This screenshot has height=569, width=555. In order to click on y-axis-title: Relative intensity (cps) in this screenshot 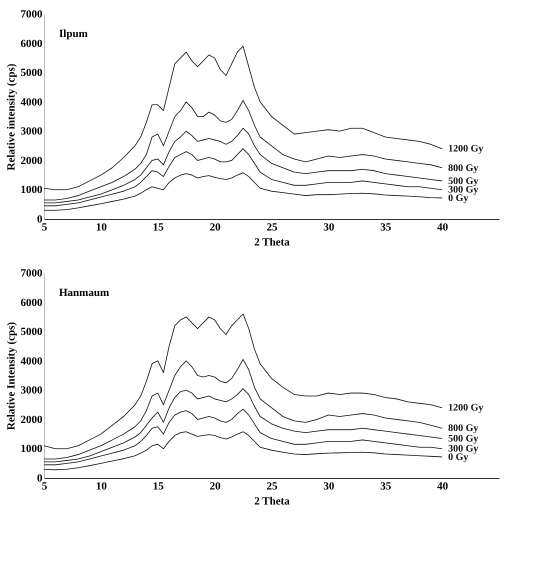, I will do `click(12, 116)`.